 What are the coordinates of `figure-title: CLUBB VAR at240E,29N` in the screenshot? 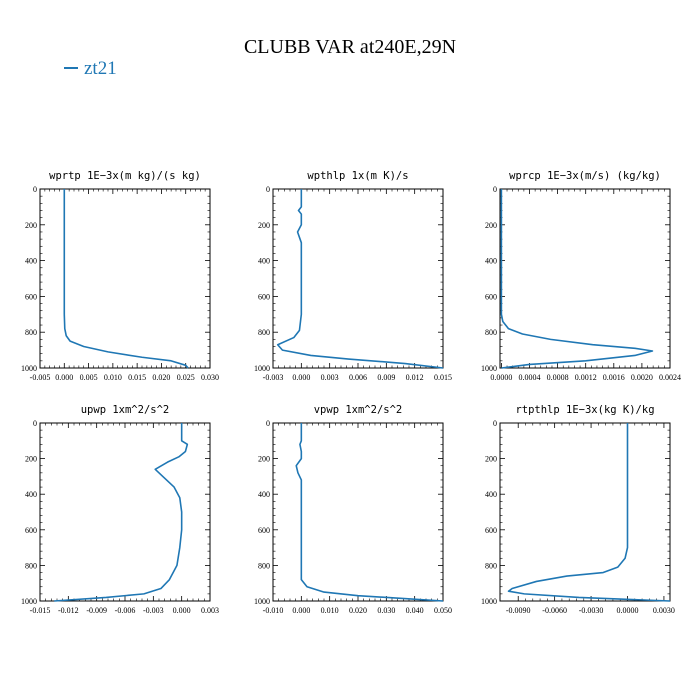 It's located at (350, 47).